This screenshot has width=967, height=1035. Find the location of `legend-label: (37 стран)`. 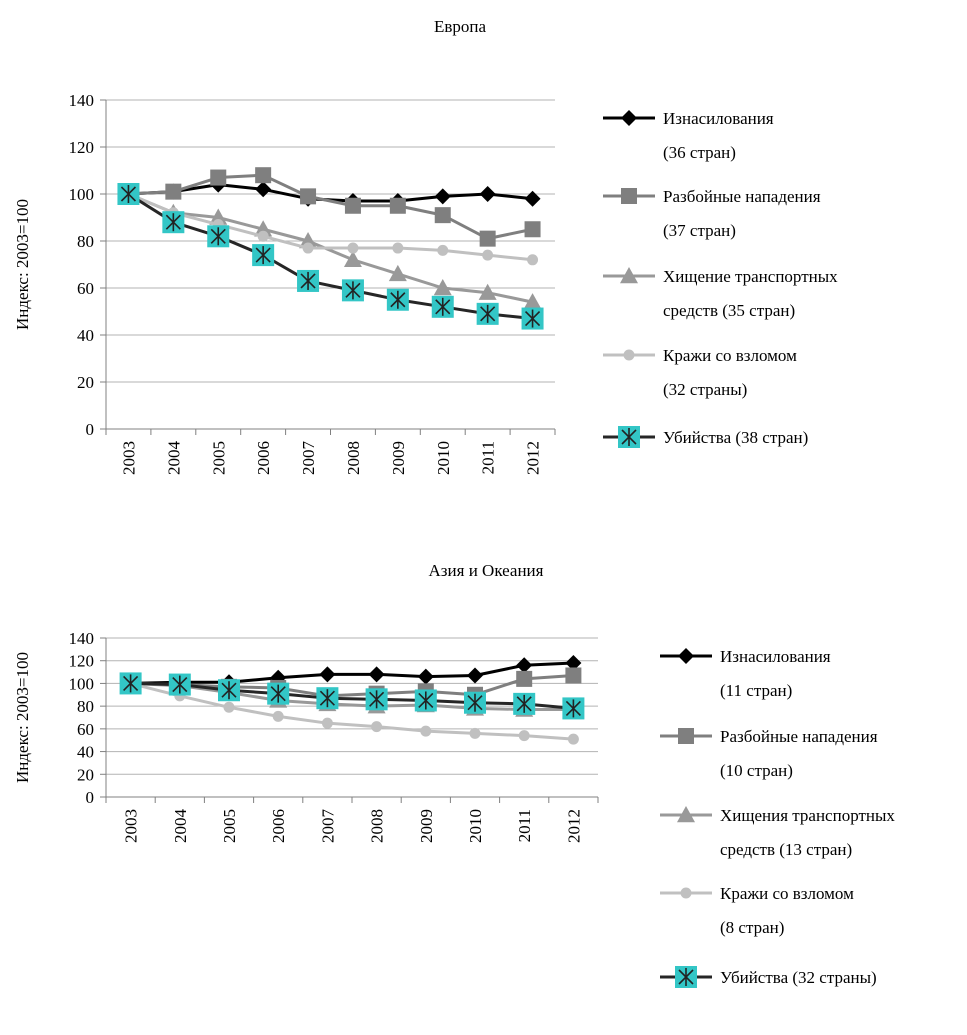

legend-label: (37 стран) is located at coordinates (699, 230).